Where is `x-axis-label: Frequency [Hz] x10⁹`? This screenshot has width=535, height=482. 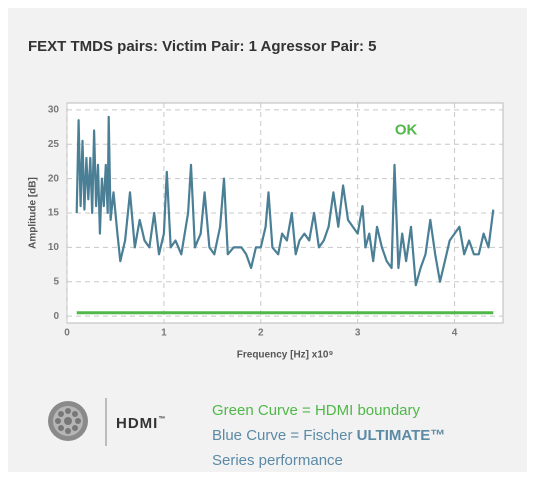 x-axis-label: Frequency [Hz] x10⁹ is located at coordinates (285, 355).